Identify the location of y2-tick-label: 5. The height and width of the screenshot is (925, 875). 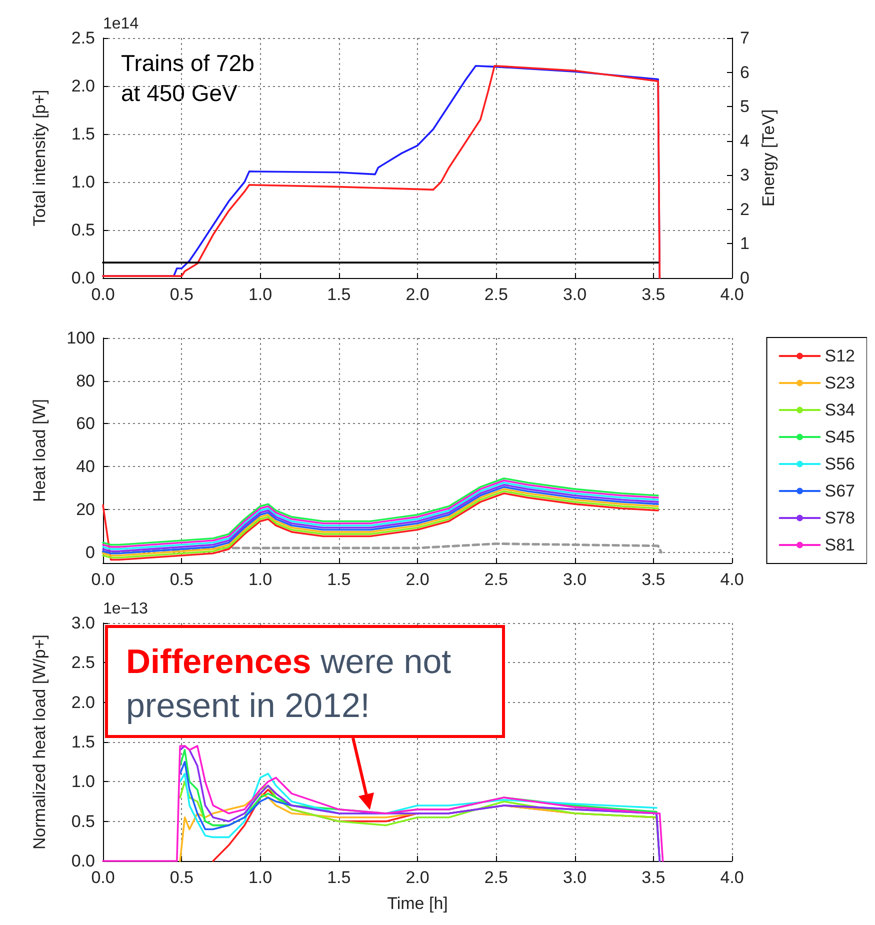
(745, 106).